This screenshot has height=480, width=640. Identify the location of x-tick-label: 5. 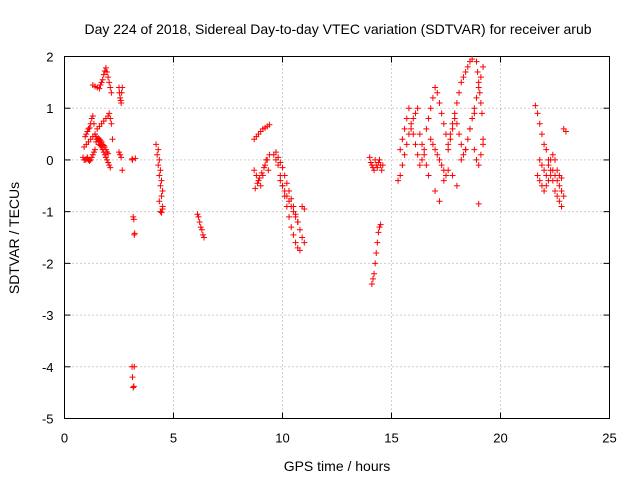
(173, 438).